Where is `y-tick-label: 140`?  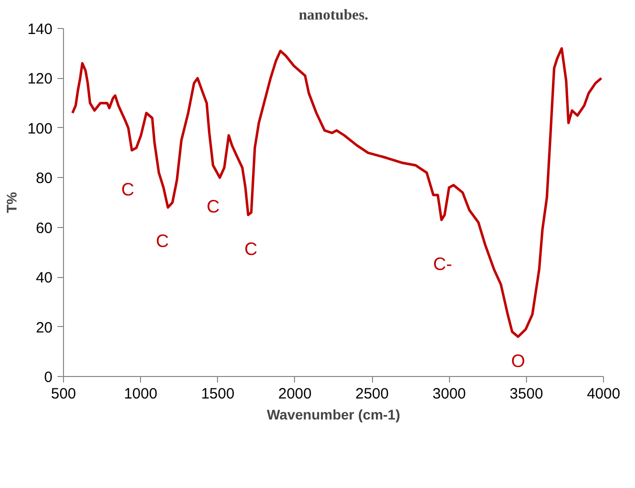
y-tick-label: 140 is located at coordinates (40, 29).